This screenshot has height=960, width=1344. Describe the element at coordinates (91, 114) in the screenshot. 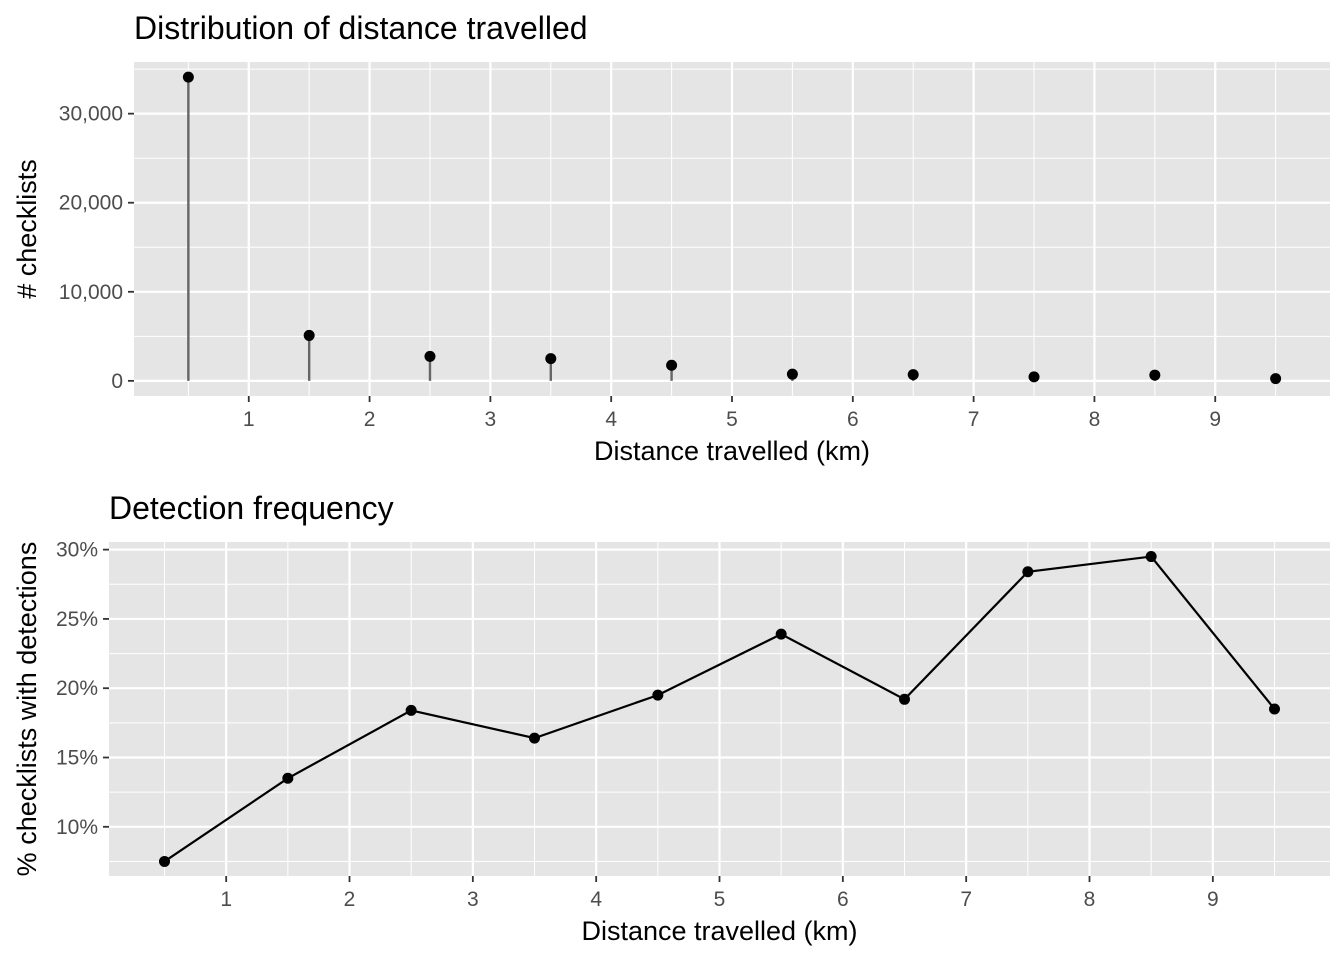

I see `y-tick-label: 30,000` at that location.